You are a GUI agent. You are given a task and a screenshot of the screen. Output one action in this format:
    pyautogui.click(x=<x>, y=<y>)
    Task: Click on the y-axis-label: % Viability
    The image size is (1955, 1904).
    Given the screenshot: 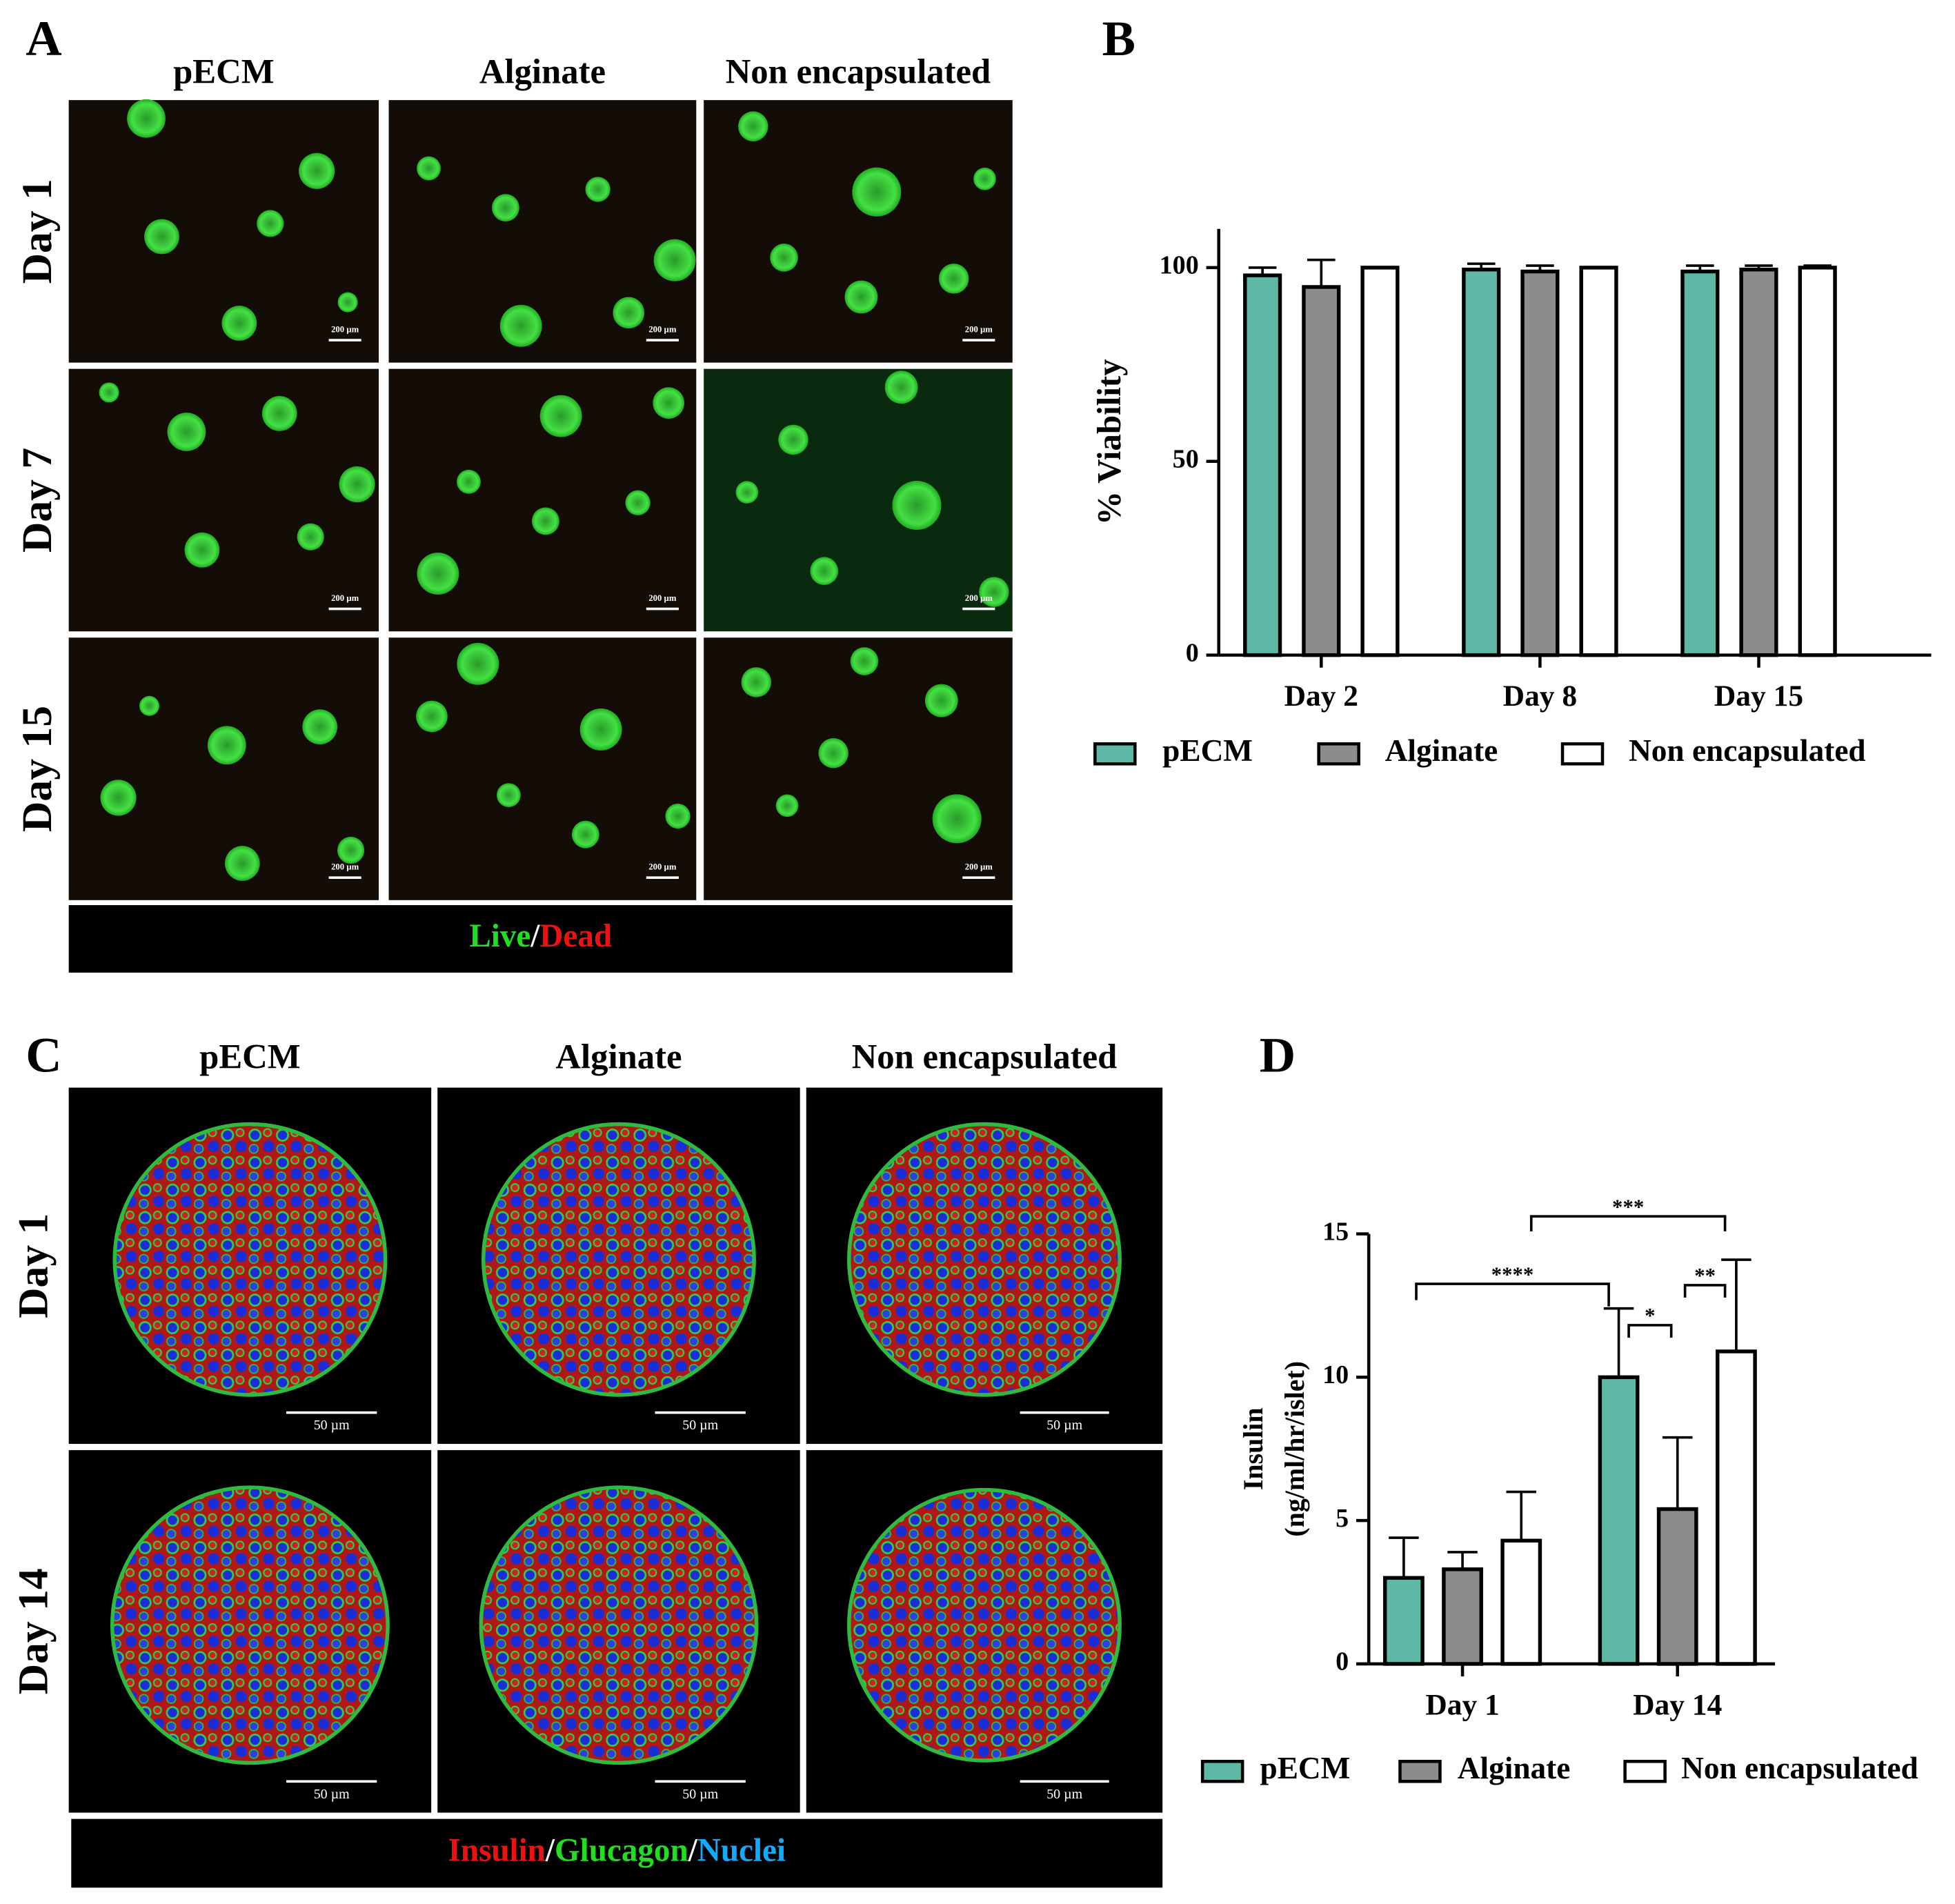 What is the action you would take?
    pyautogui.click(x=1109, y=442)
    